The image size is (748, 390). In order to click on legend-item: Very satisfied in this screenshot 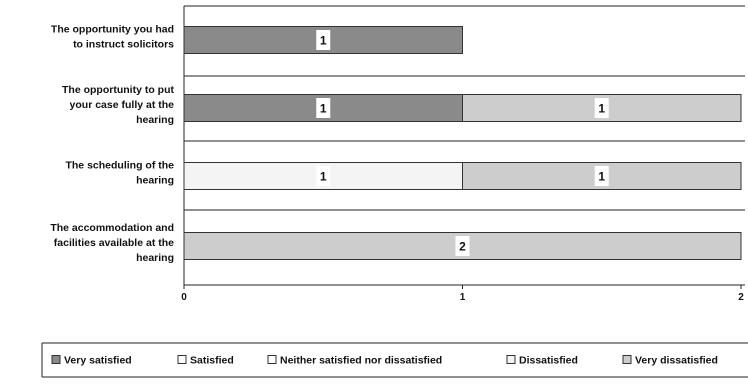, I will do `click(92, 361)`.